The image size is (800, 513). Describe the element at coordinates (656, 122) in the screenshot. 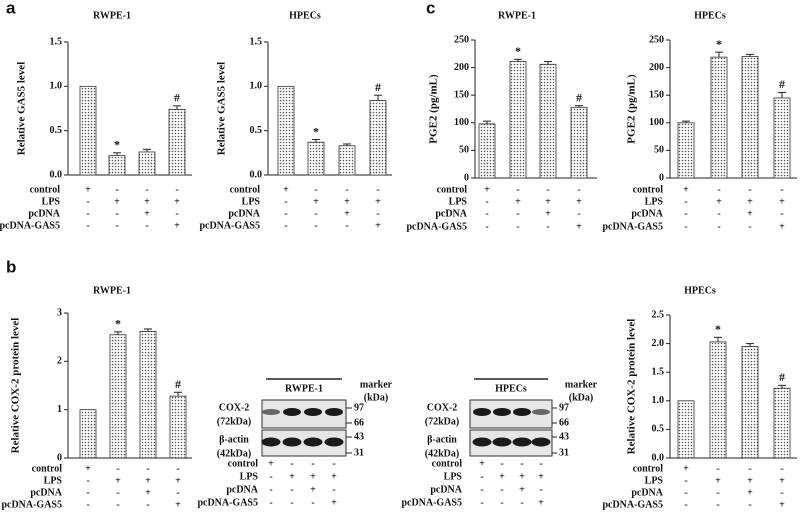

I see `y-tick-label: 100` at that location.